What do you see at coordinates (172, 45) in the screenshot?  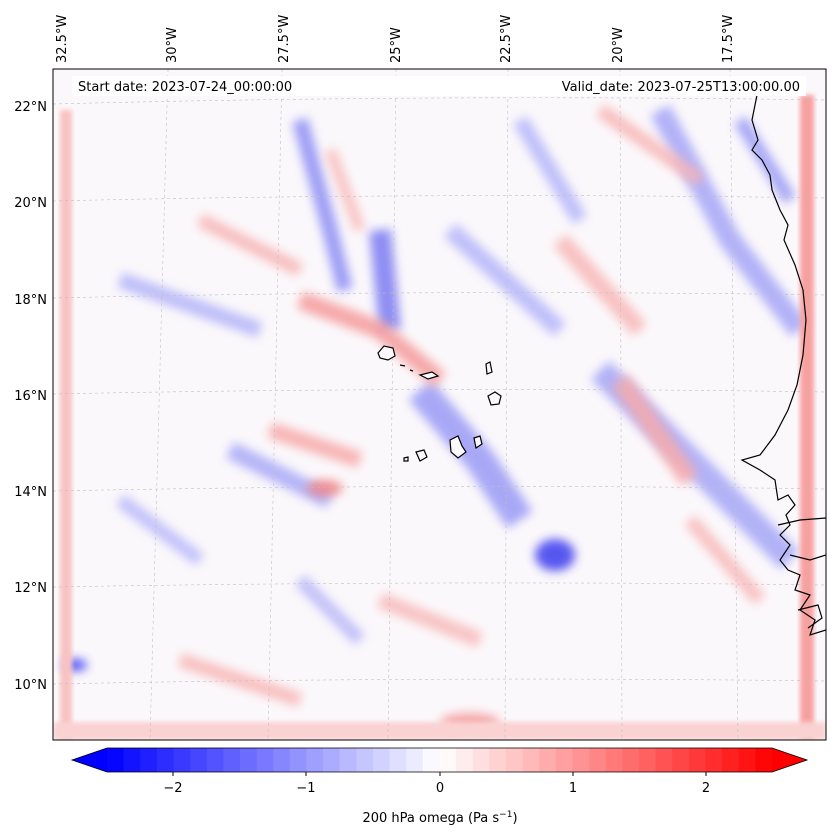 I see `lon-label: 30°W` at bounding box center [172, 45].